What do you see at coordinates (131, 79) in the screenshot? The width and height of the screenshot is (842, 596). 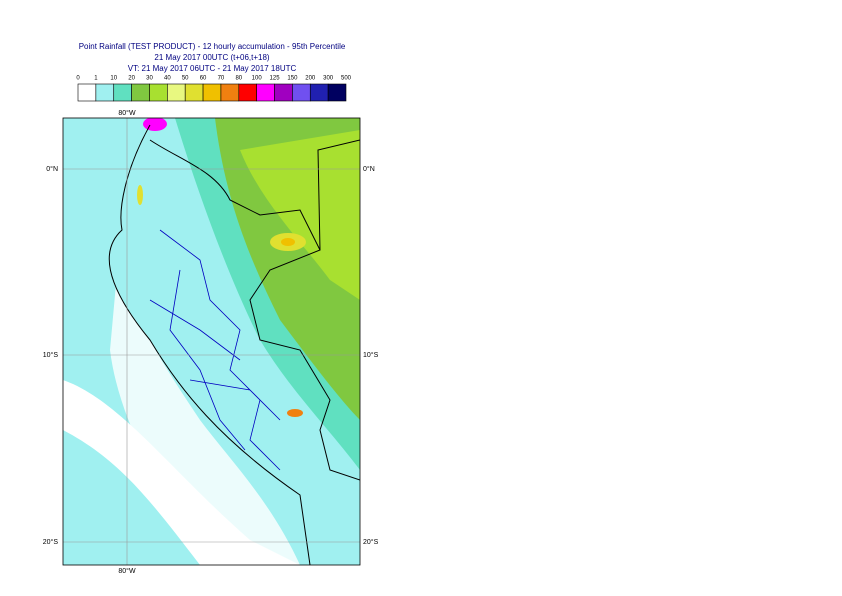 I see `legend-label: 20` at bounding box center [131, 79].